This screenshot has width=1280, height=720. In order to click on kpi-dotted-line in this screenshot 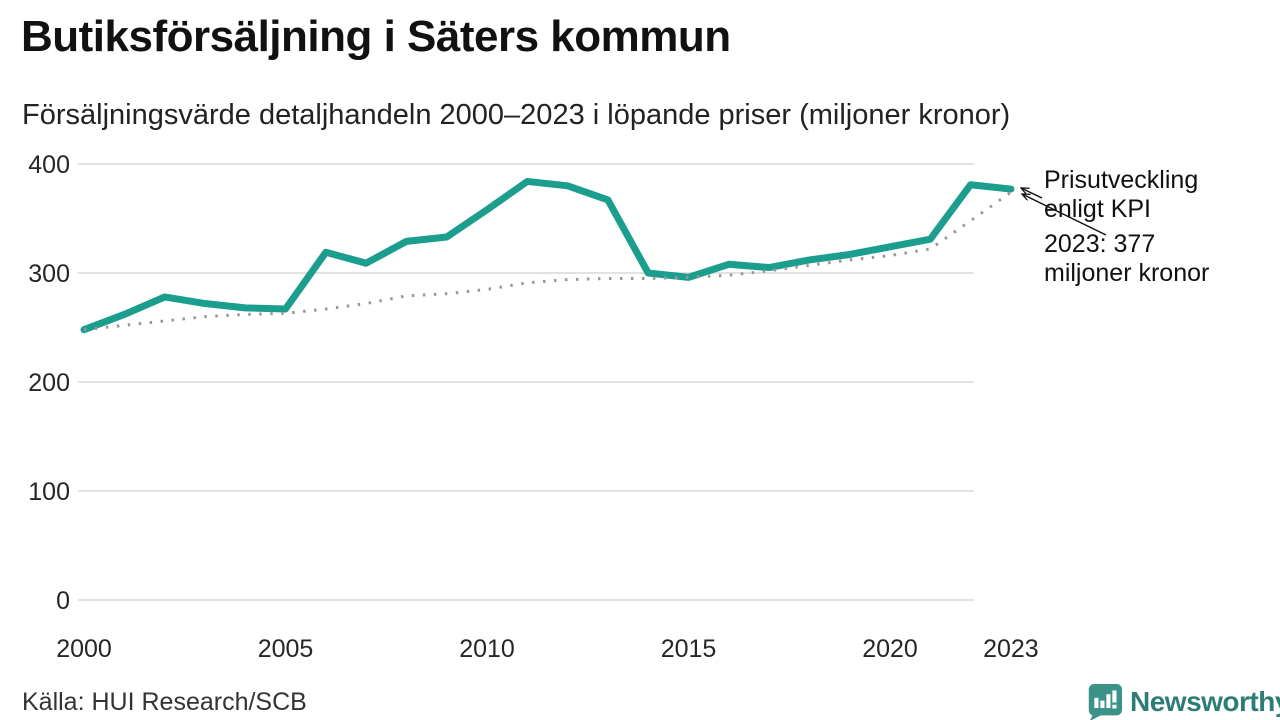, I will do `click(547, 261)`.